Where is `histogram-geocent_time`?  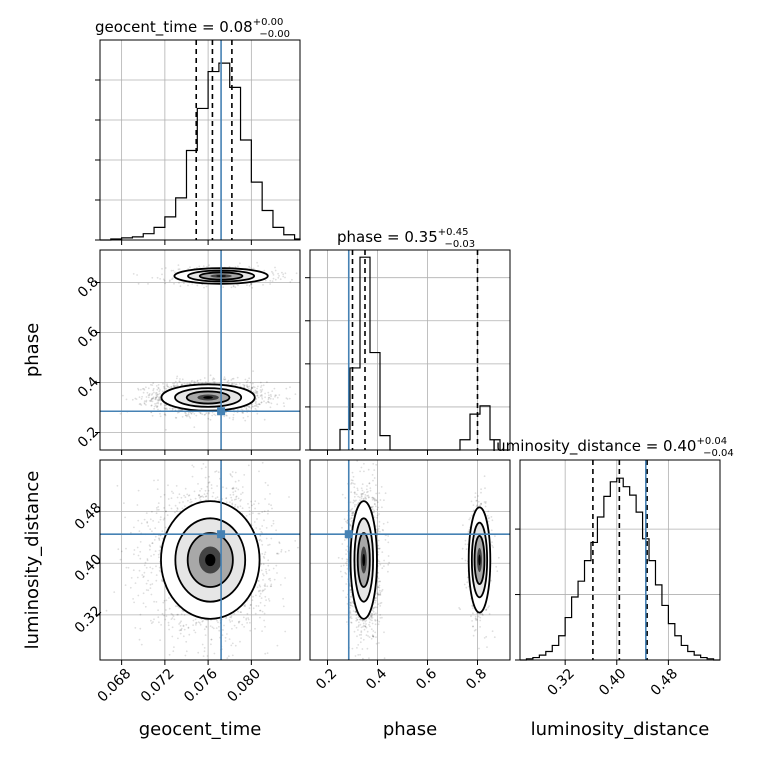 histogram-geocent_time is located at coordinates (200, 151).